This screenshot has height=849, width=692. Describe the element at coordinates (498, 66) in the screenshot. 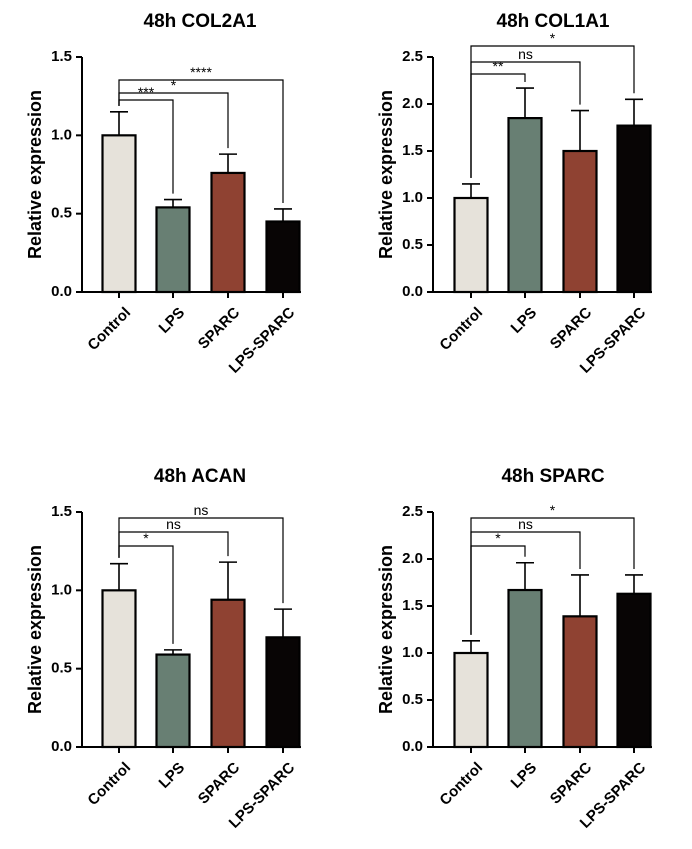

I see `significance-label: **` at that location.